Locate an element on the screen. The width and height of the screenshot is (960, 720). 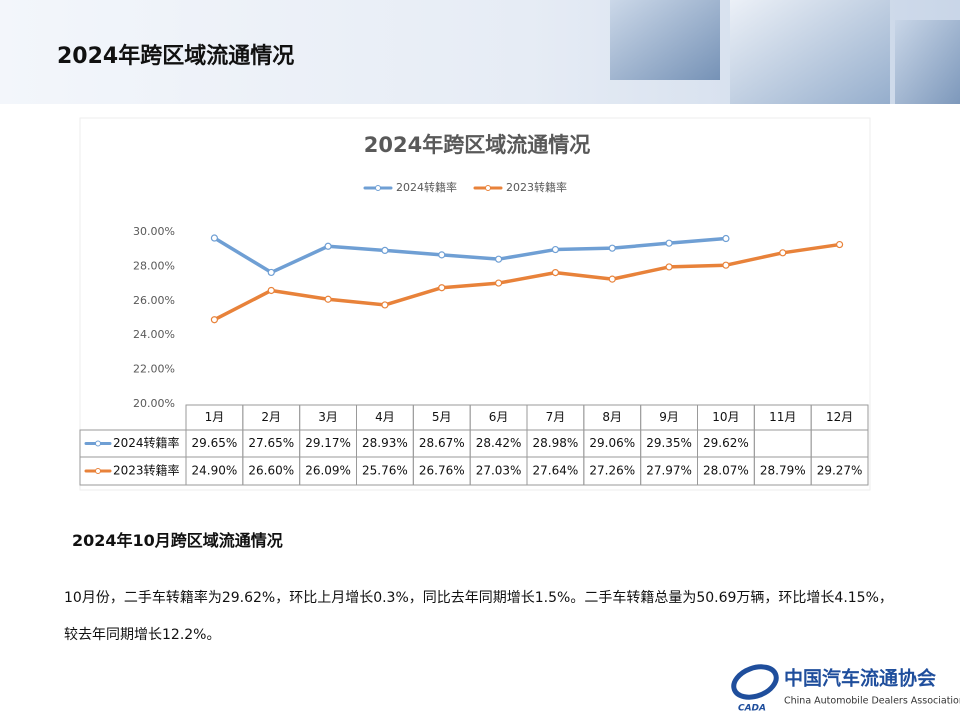
data-label: 29.65% is located at coordinates (215, 443).